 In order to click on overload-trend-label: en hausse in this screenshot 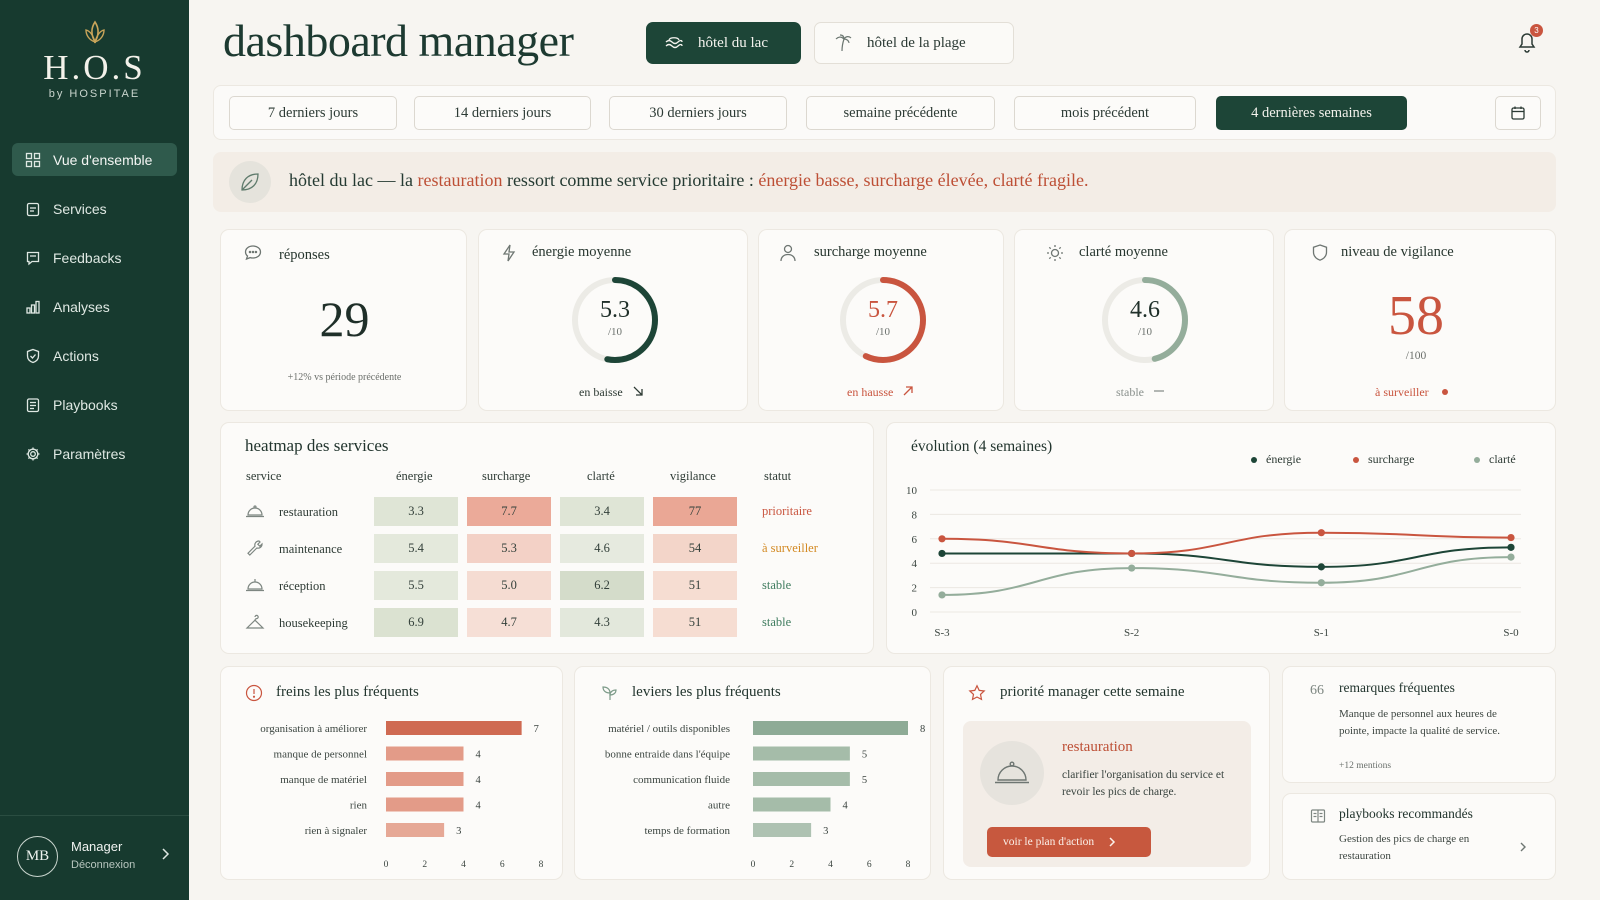, I will do `click(870, 392)`.